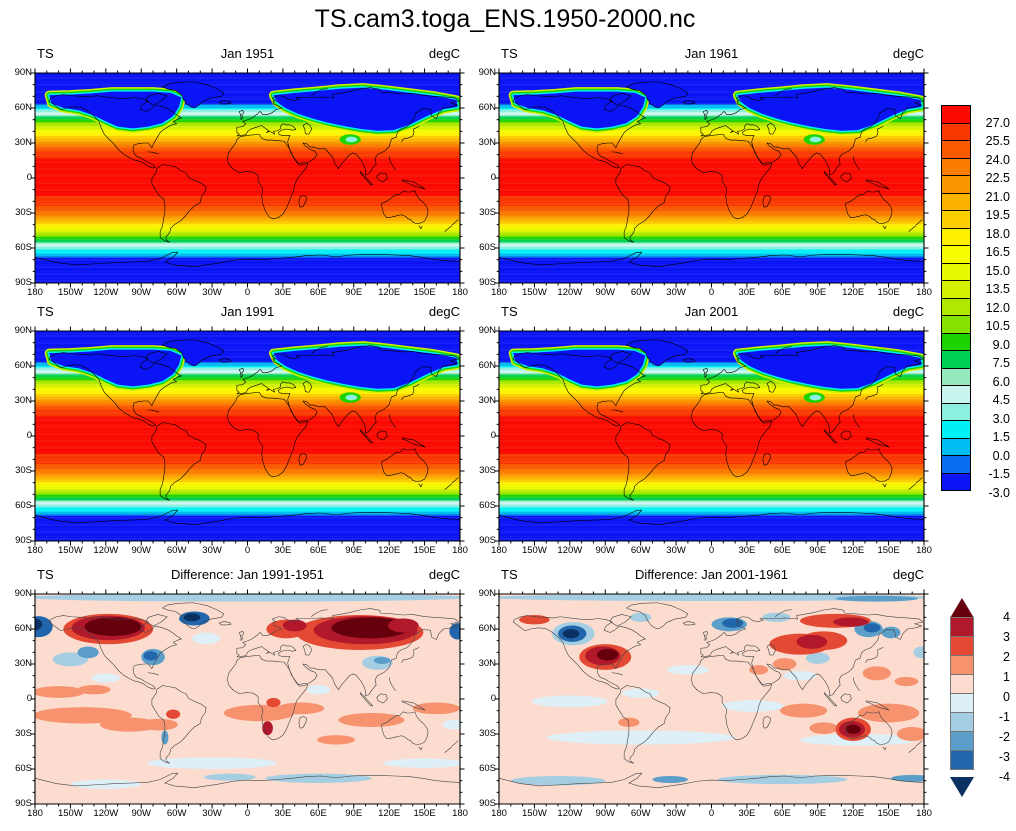  What do you see at coordinates (247, 574) in the screenshot?
I see `panel-title: Difference: Jan 1991-1951` at bounding box center [247, 574].